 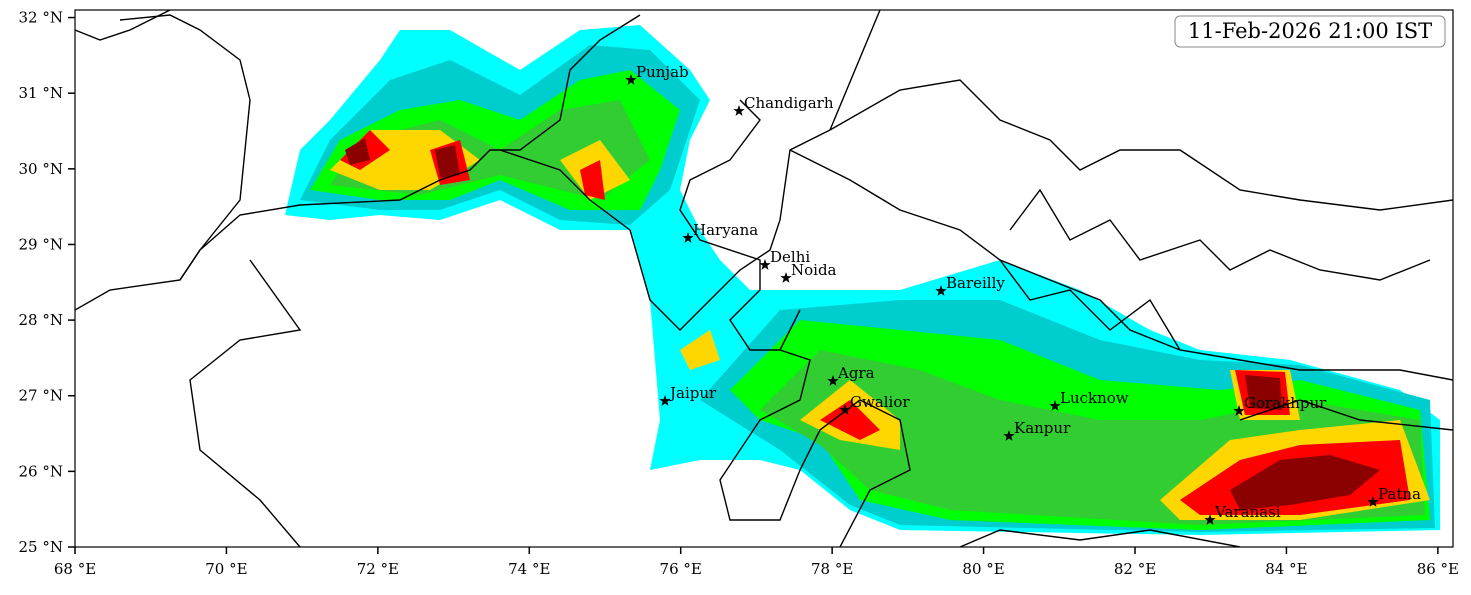 I want to click on place-label: Kanpur, so click(x=1042, y=428).